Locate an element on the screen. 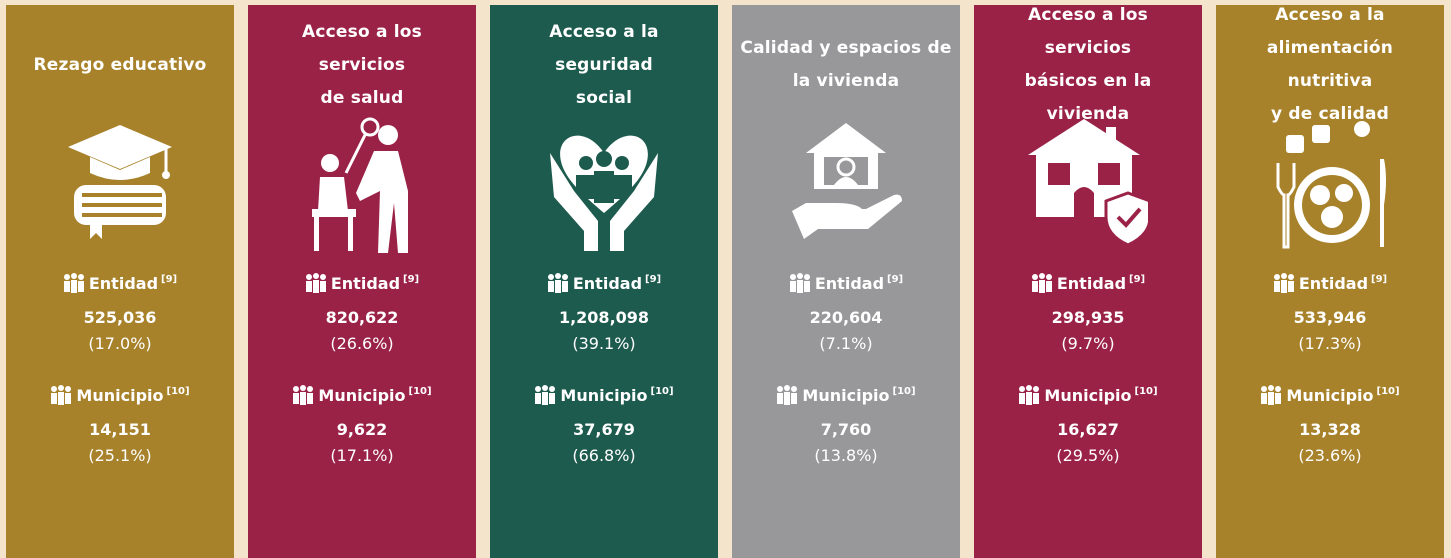 The image size is (1451, 558). card-title: Acceso a los servicios de salud is located at coordinates (362, 65).